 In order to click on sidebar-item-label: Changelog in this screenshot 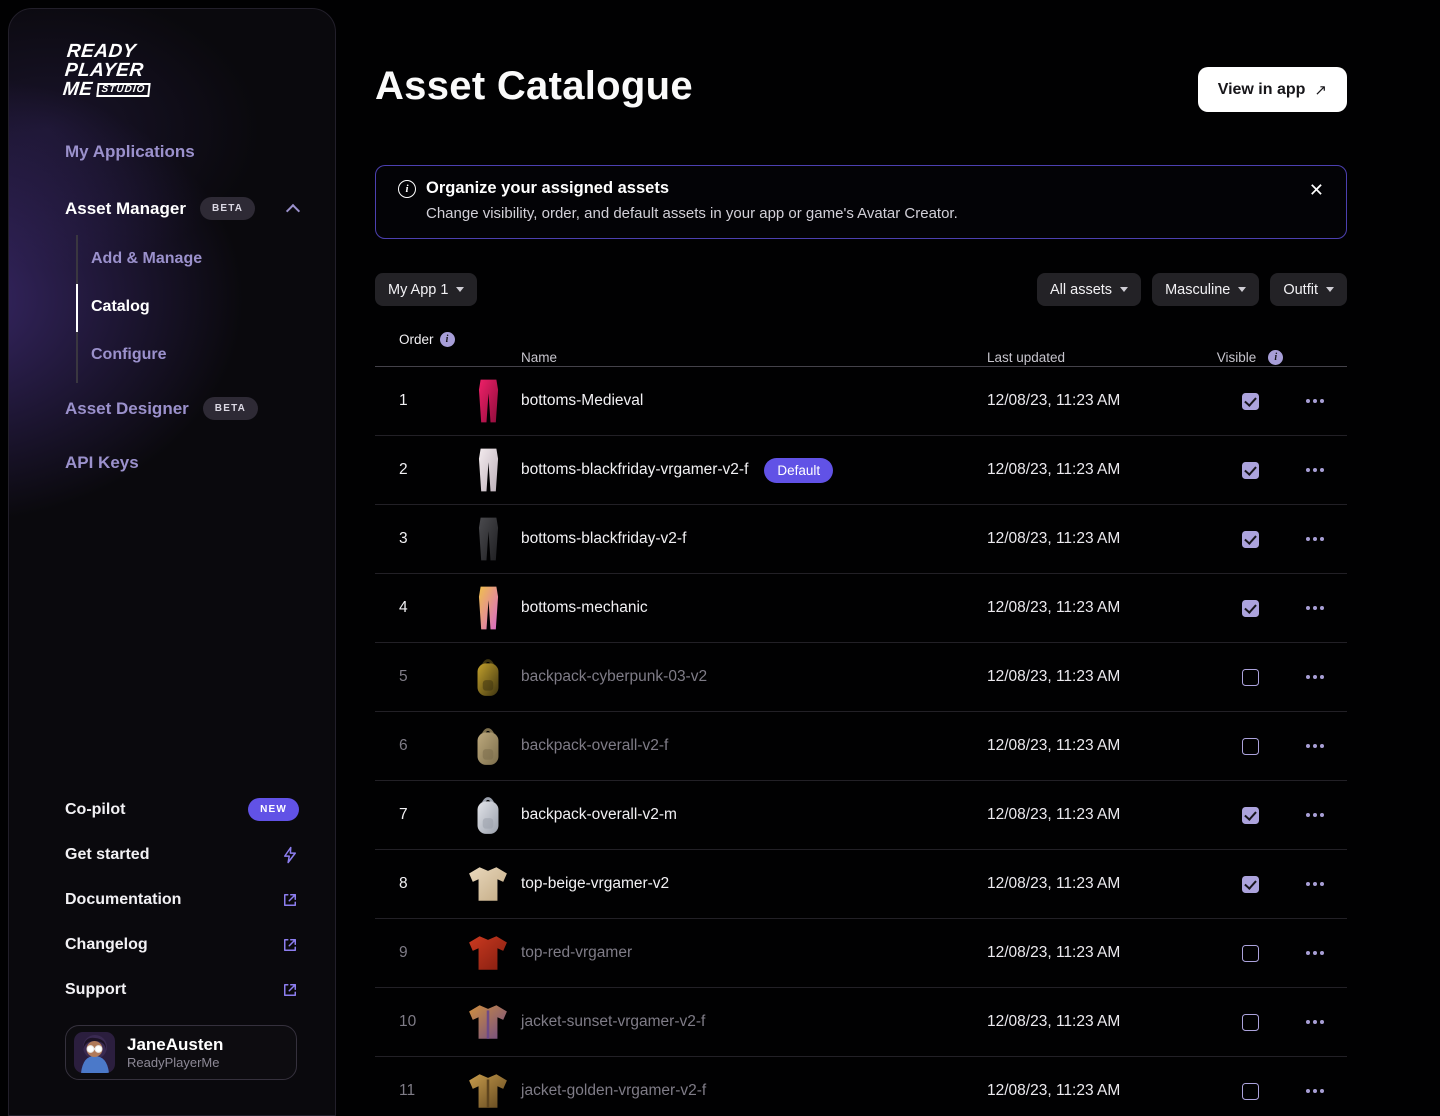, I will do `click(106, 944)`.